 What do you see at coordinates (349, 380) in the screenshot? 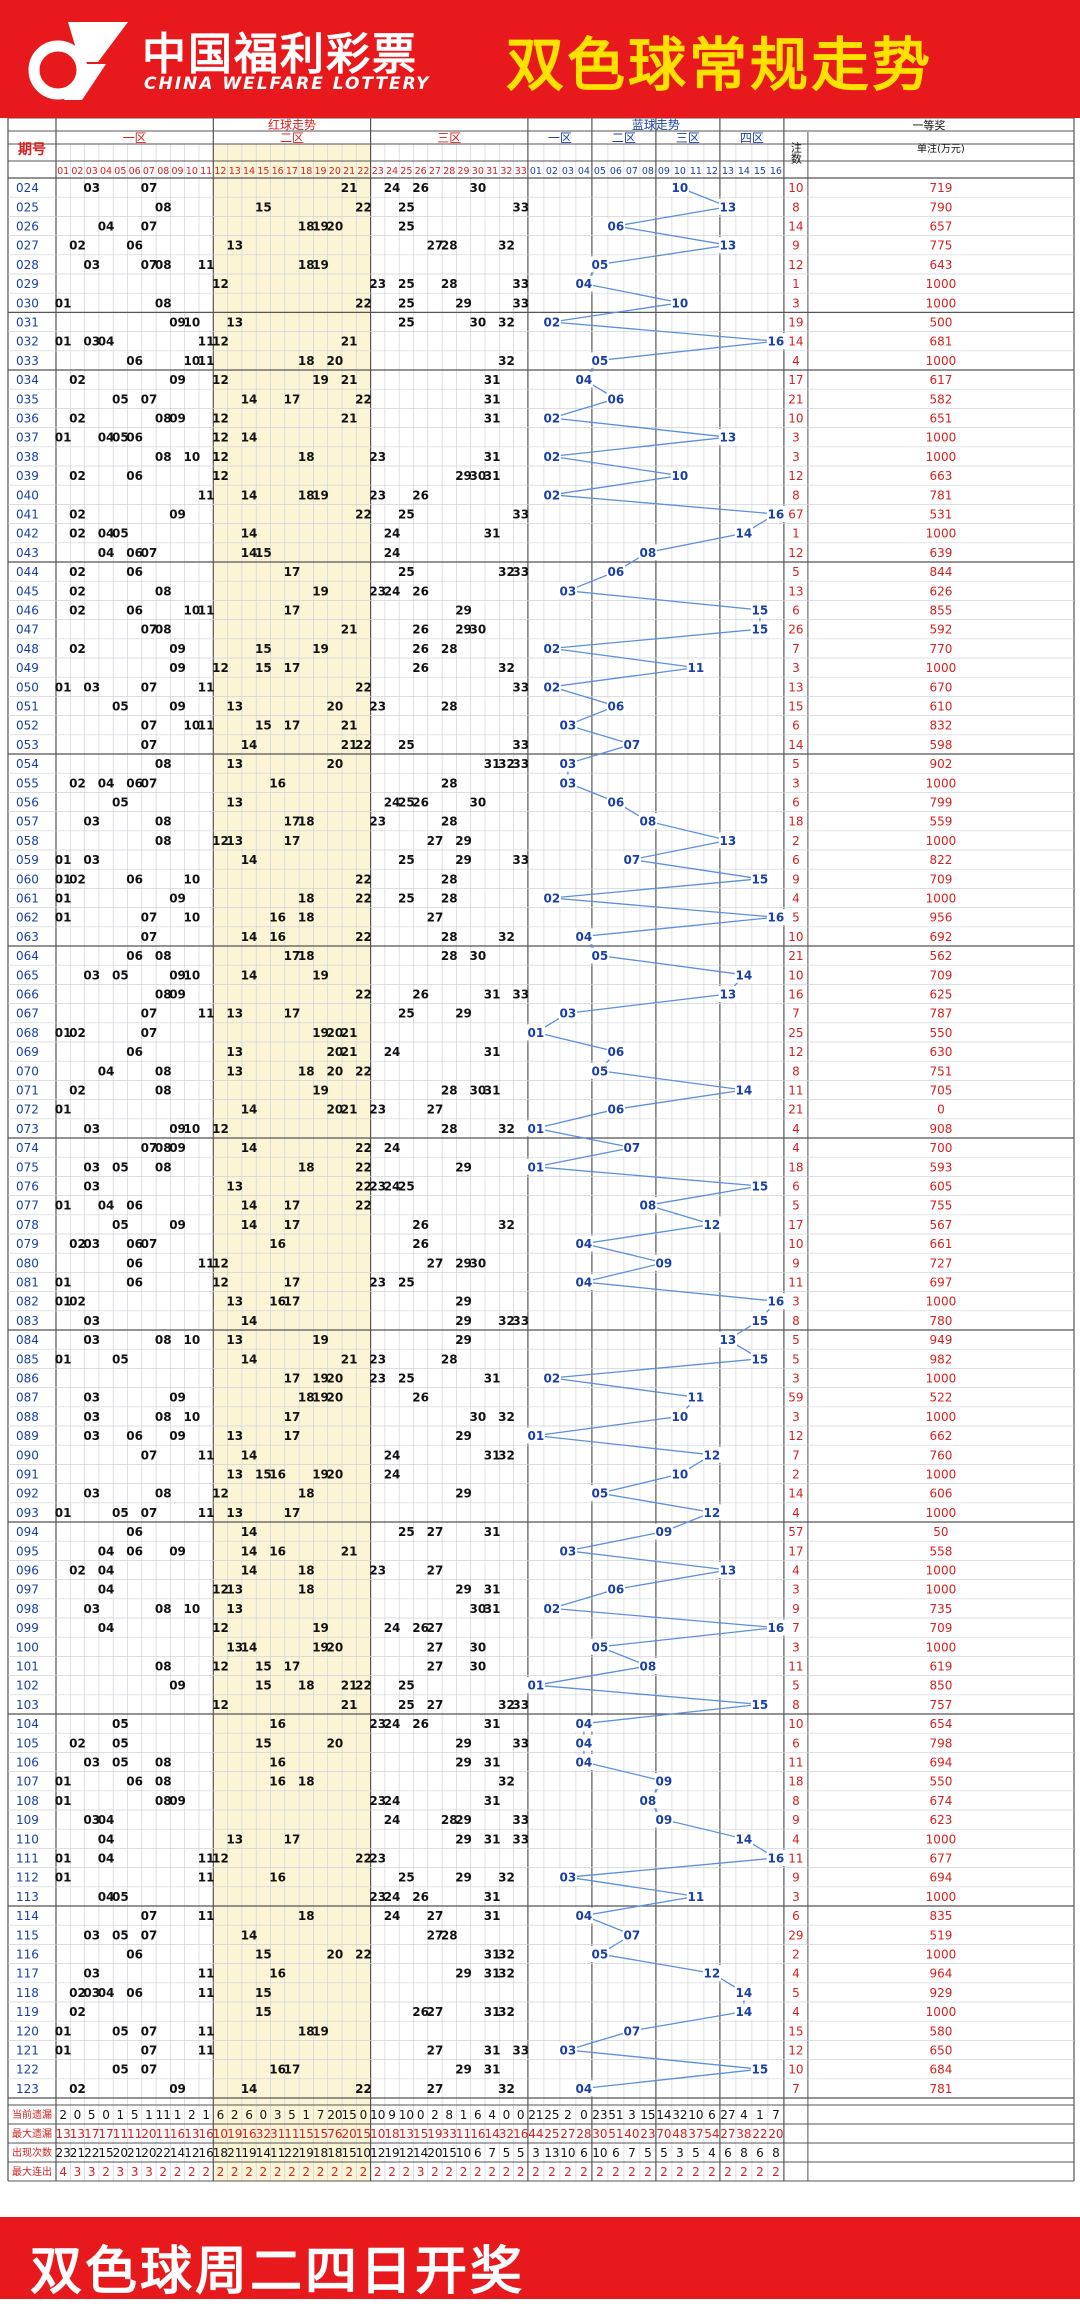
I see `red-ball-21: 21` at bounding box center [349, 380].